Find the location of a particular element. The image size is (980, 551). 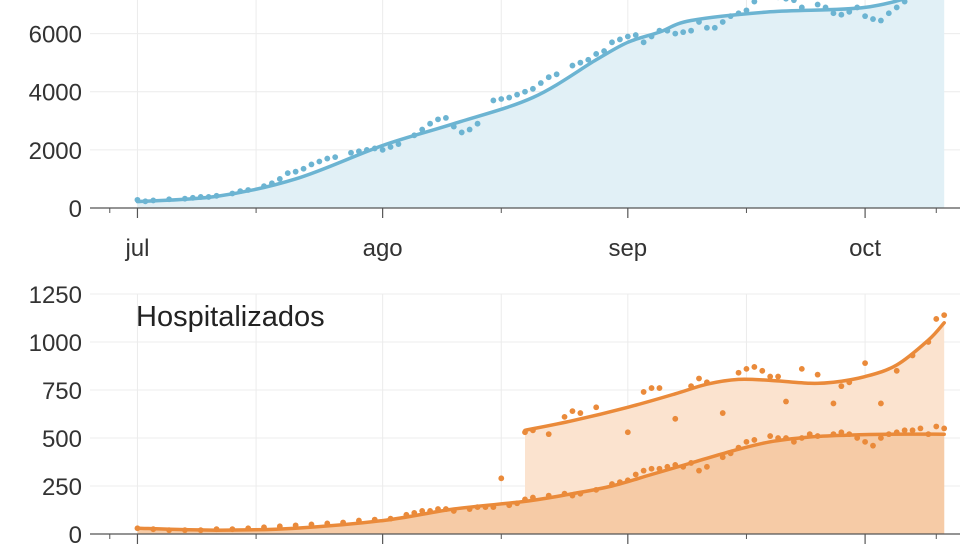

cases-y-tick-0: 0 is located at coordinates (75, 209).